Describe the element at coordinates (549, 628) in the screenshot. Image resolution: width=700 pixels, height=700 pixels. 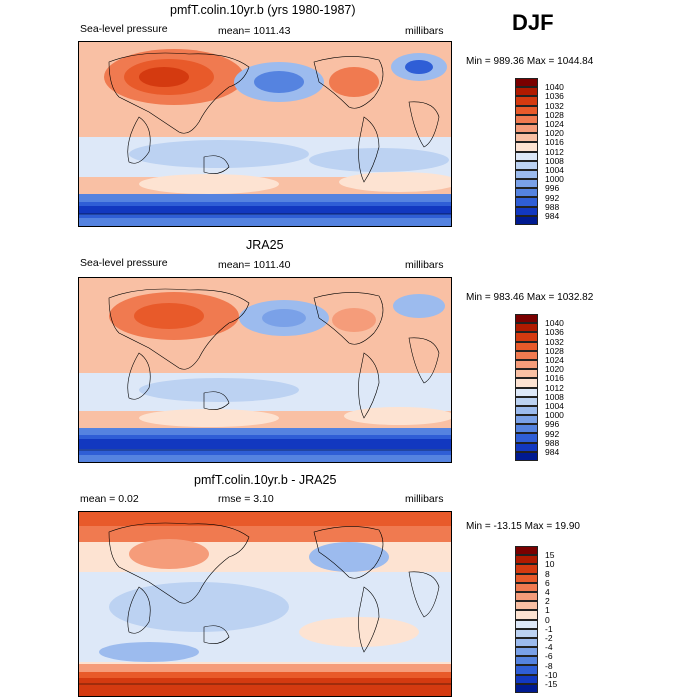
I see `colorbar-tick-label: -1` at that location.